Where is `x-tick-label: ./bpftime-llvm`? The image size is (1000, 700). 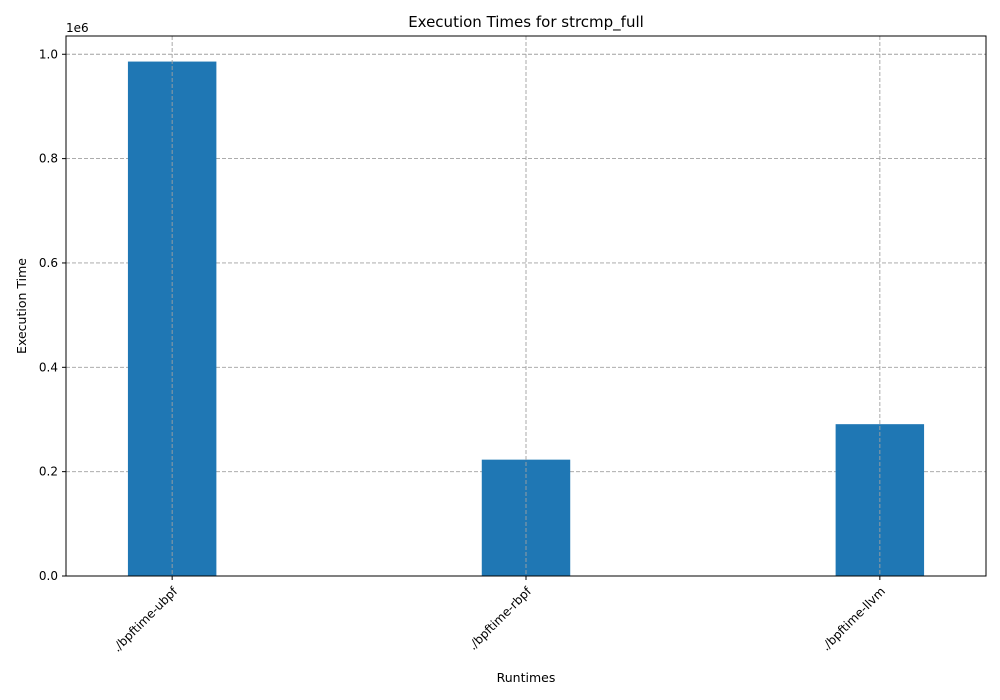 x-tick-label: ./bpftime-llvm is located at coordinates (853, 618).